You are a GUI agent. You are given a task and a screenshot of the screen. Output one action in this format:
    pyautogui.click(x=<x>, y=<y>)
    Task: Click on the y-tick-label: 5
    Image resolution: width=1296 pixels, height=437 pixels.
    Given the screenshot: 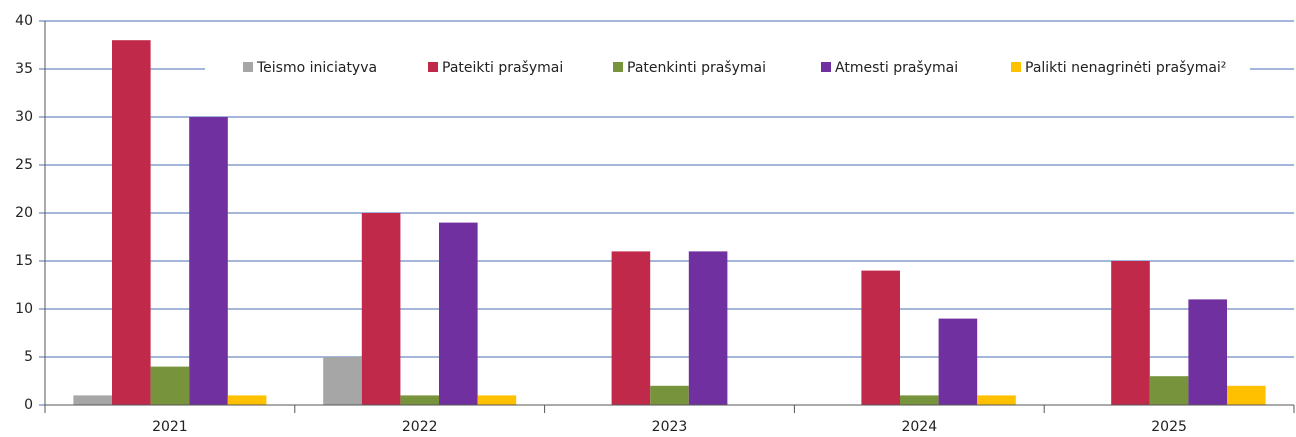 What is the action you would take?
    pyautogui.click(x=28, y=357)
    